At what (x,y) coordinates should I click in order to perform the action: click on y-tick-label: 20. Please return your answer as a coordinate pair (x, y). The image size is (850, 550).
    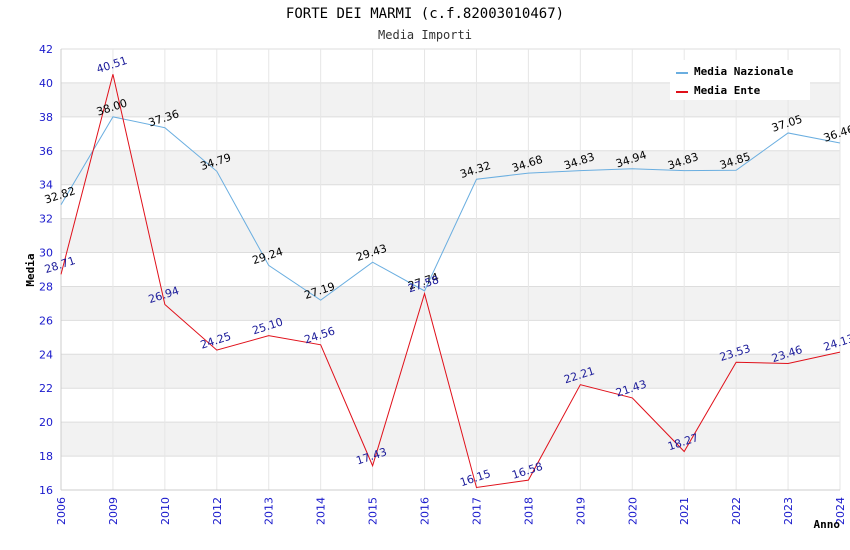
    Looking at the image, I should click on (46, 422).